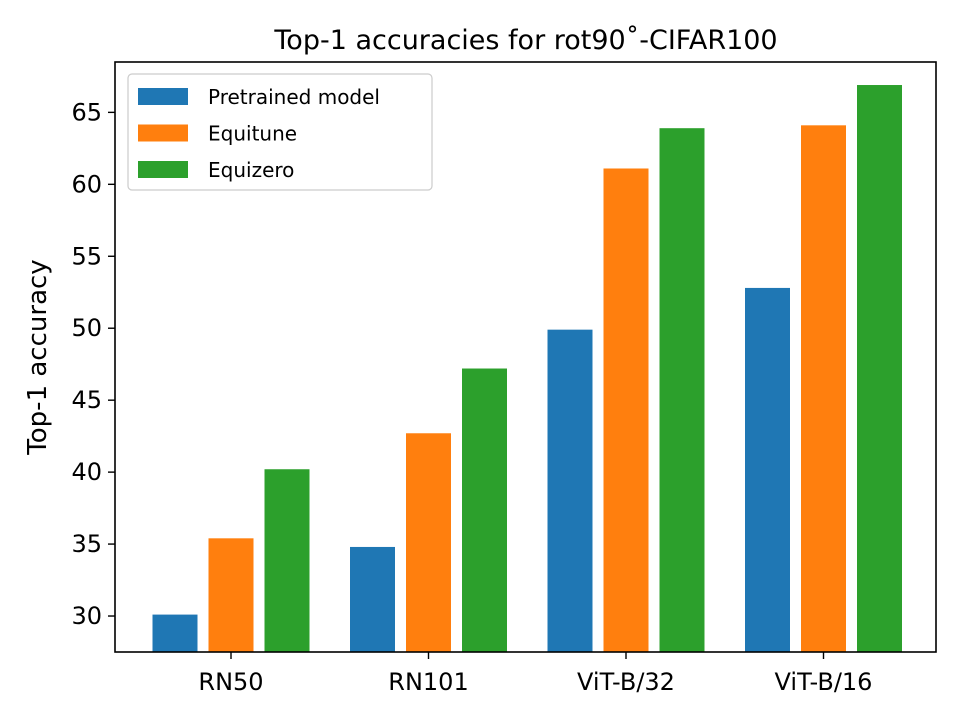 Image resolution: width=960 pixels, height=720 pixels. I want to click on legend-box, so click(280, 132).